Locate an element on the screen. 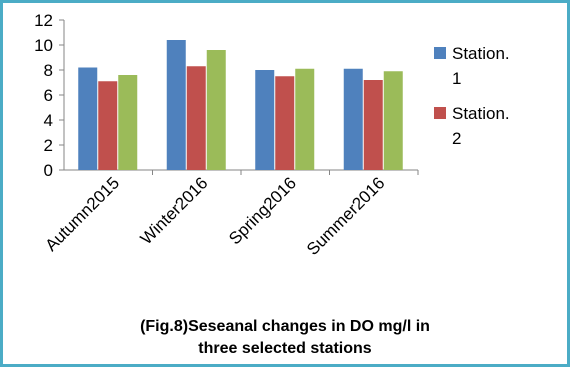 The image size is (570, 367). x-axis-categories: Autumn2015 Winter2016 Spring2016 Summer2016 is located at coordinates (214, 216).